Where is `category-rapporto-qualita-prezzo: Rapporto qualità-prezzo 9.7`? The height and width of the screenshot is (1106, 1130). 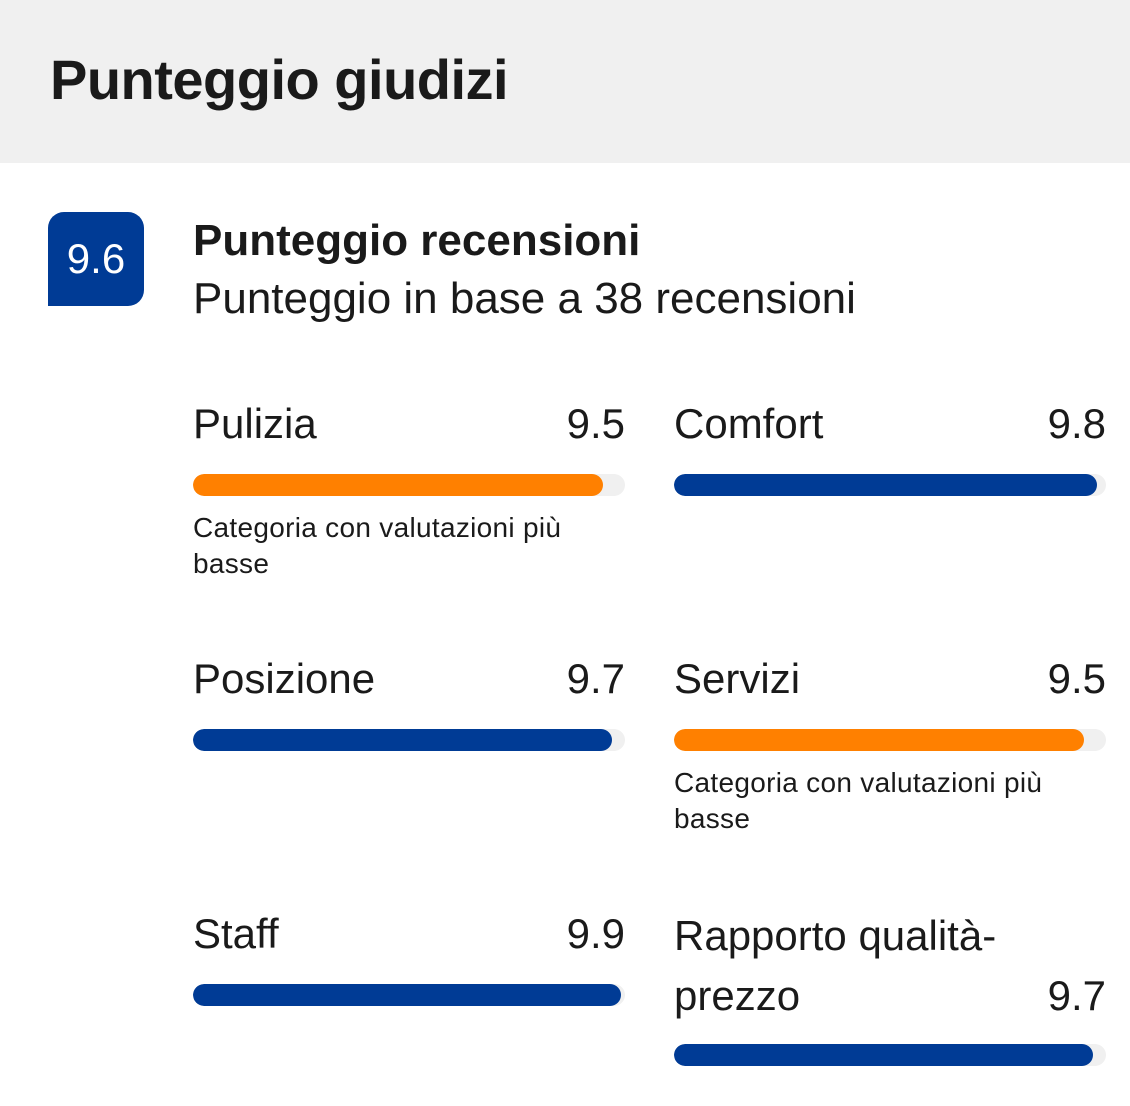
category-rapporto-qualita-prezzo: Rapporto qualità-prezzo 9.7 is located at coordinates (890, 991).